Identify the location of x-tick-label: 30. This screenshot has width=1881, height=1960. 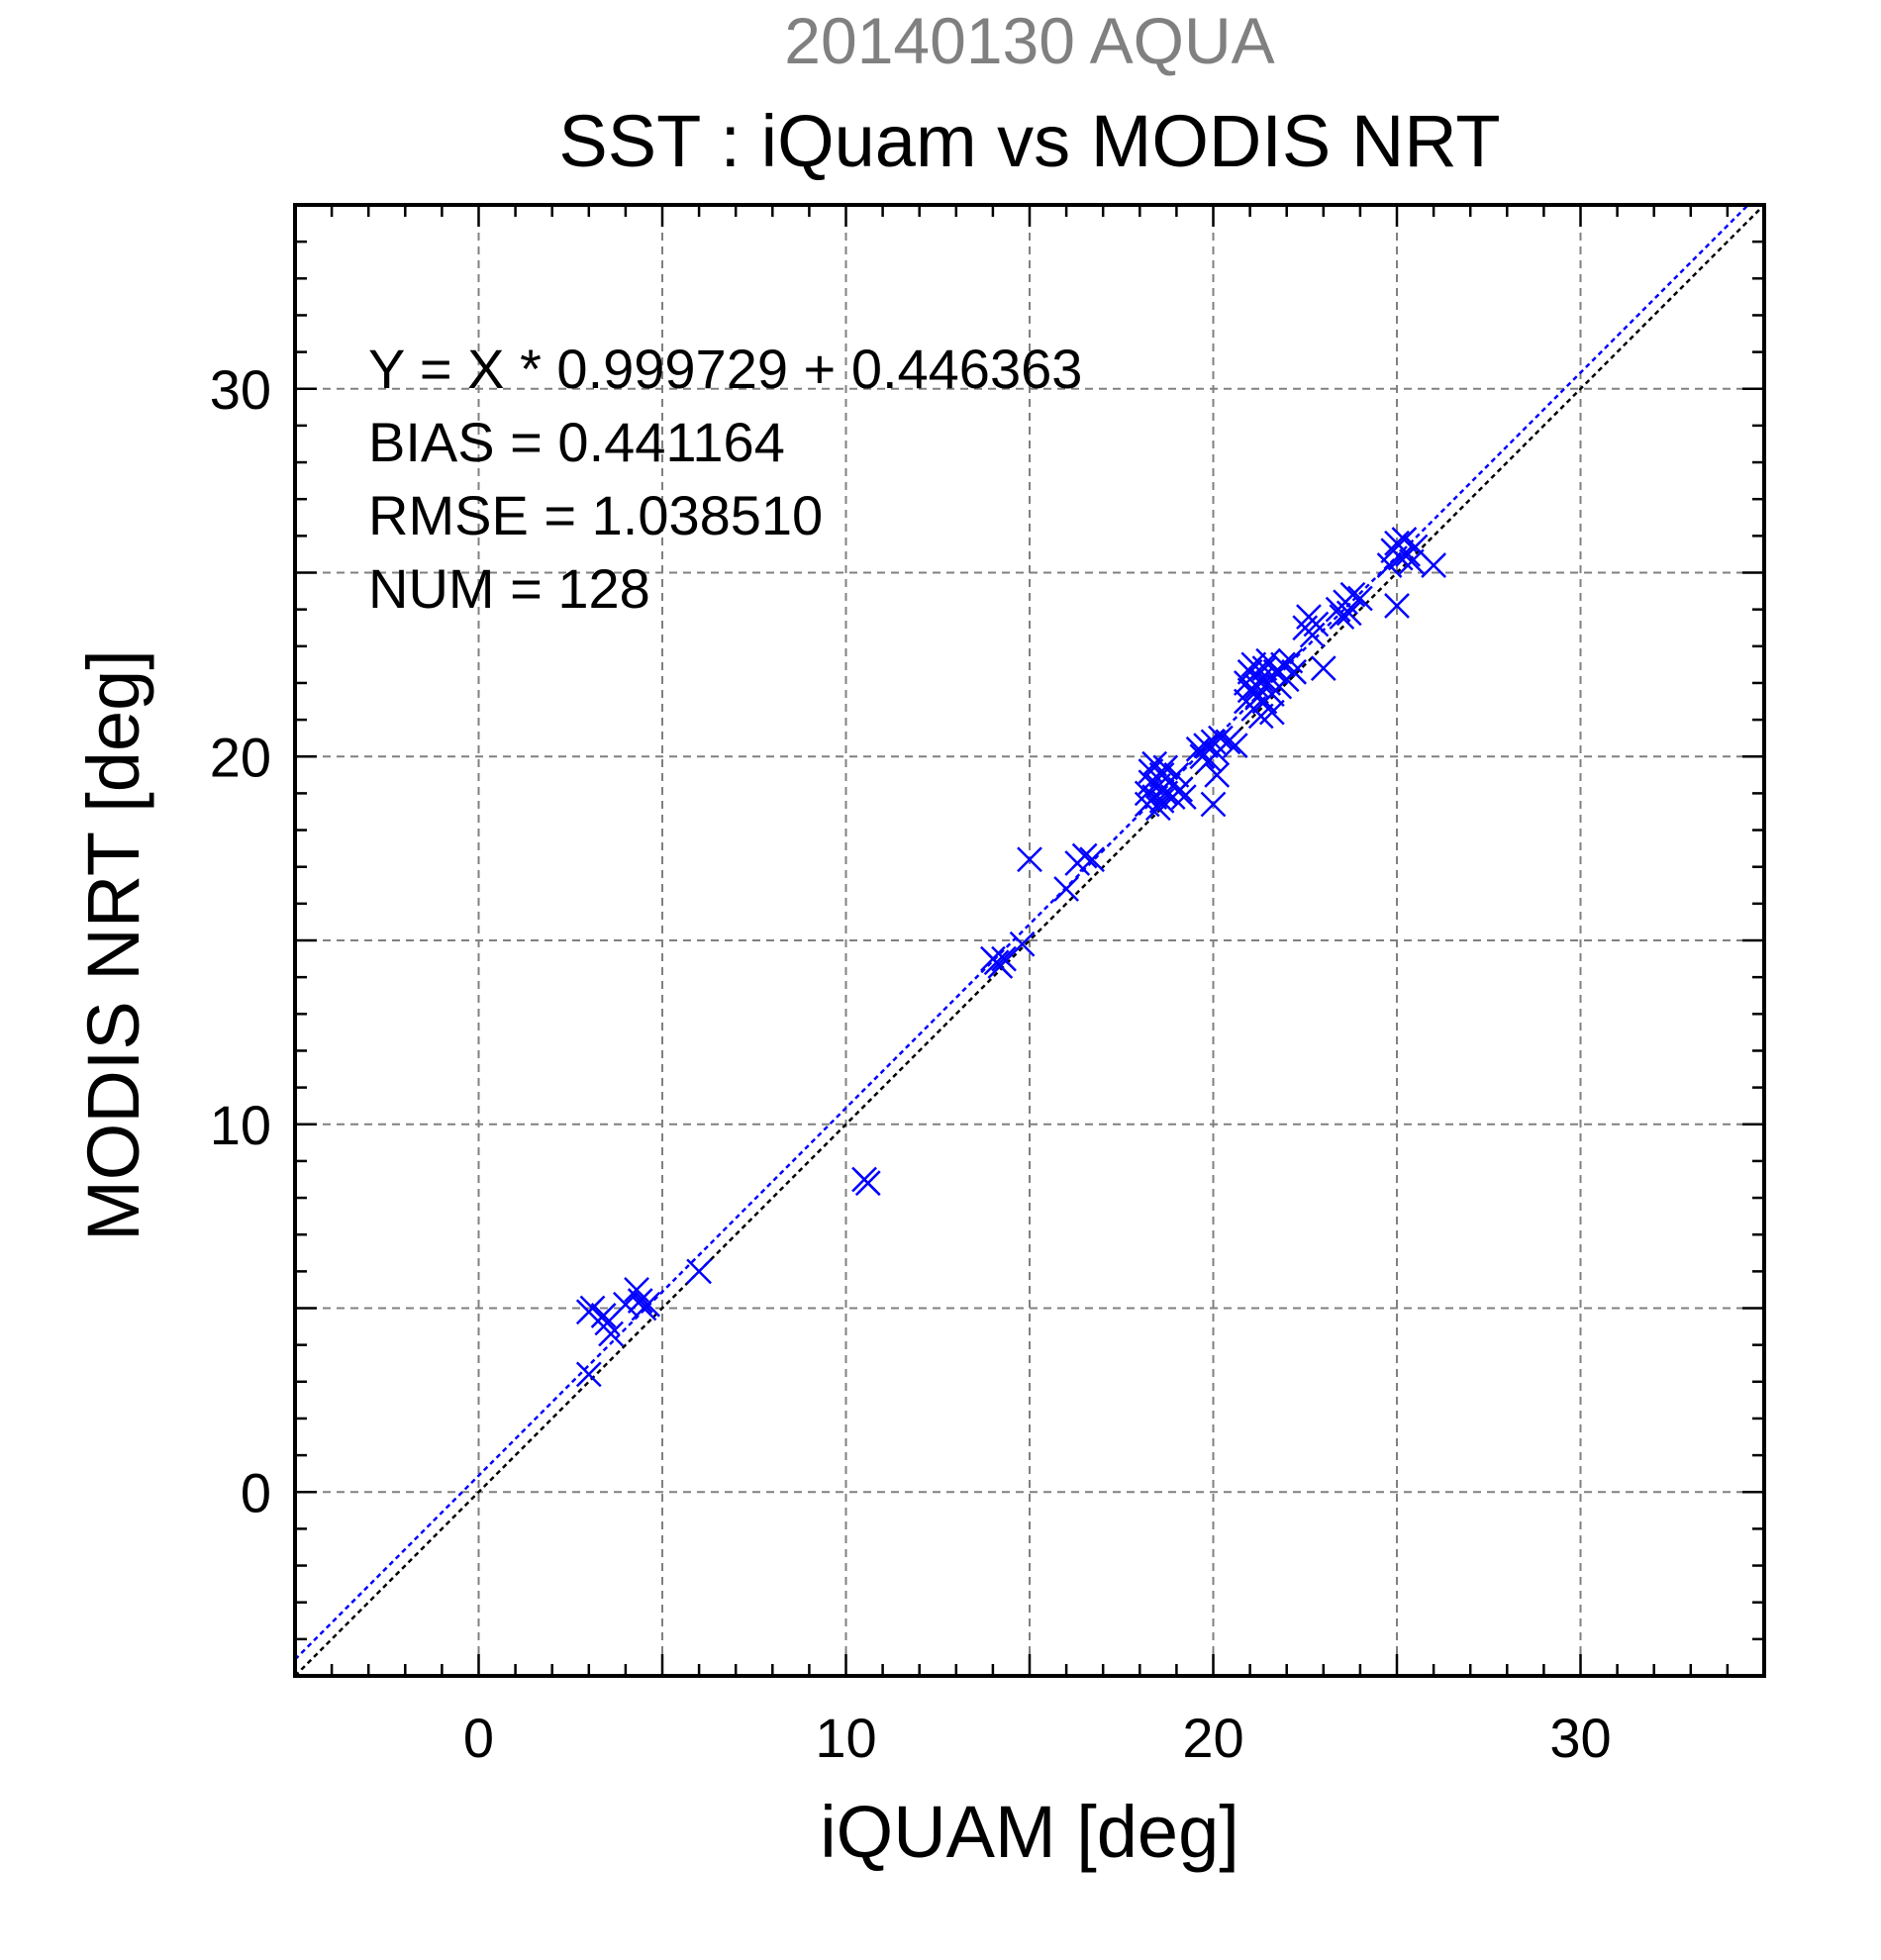
(1580, 1738).